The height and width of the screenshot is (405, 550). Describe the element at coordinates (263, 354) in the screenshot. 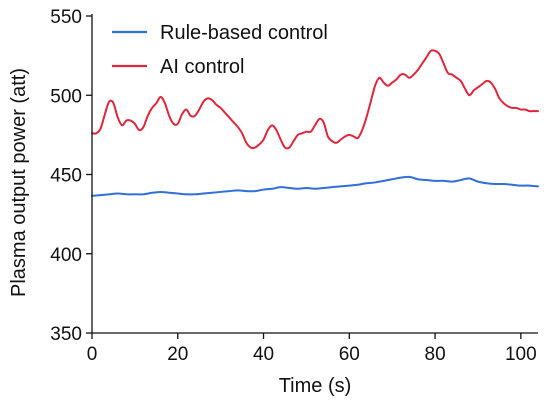

I see `x-tick-label: 40` at that location.